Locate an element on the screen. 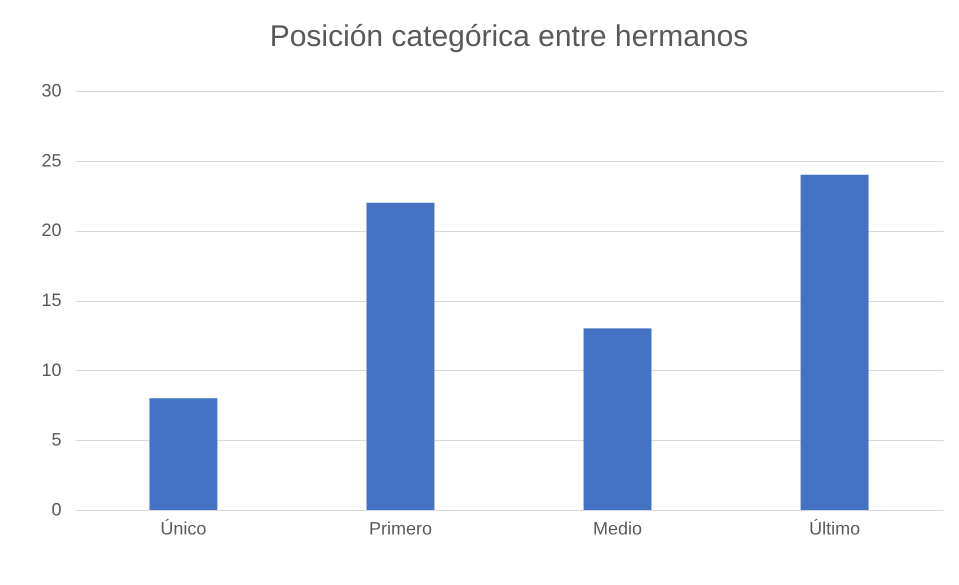 The image size is (959, 585). x-tick-label: Último is located at coordinates (834, 528).